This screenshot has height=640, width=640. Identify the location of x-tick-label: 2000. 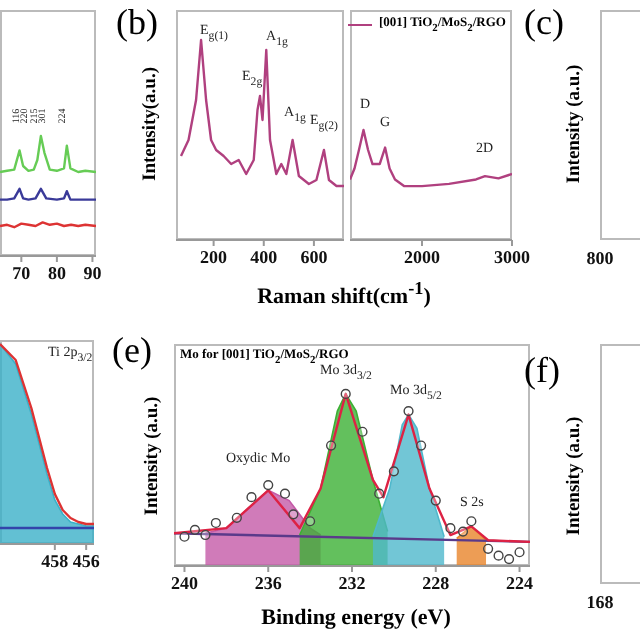
(422, 256).